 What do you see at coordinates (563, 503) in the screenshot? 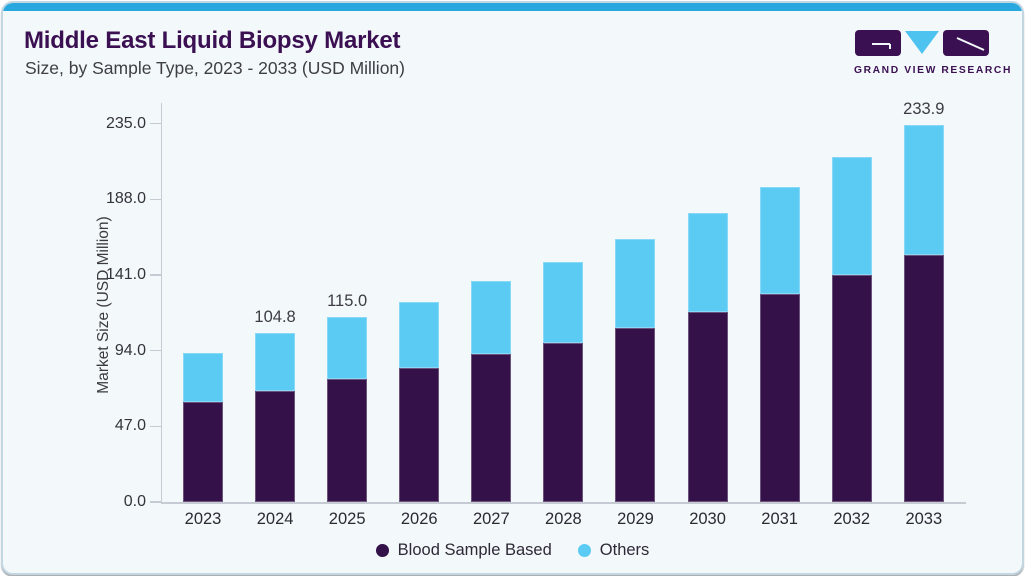
I see `x-axis-line` at bounding box center [563, 503].